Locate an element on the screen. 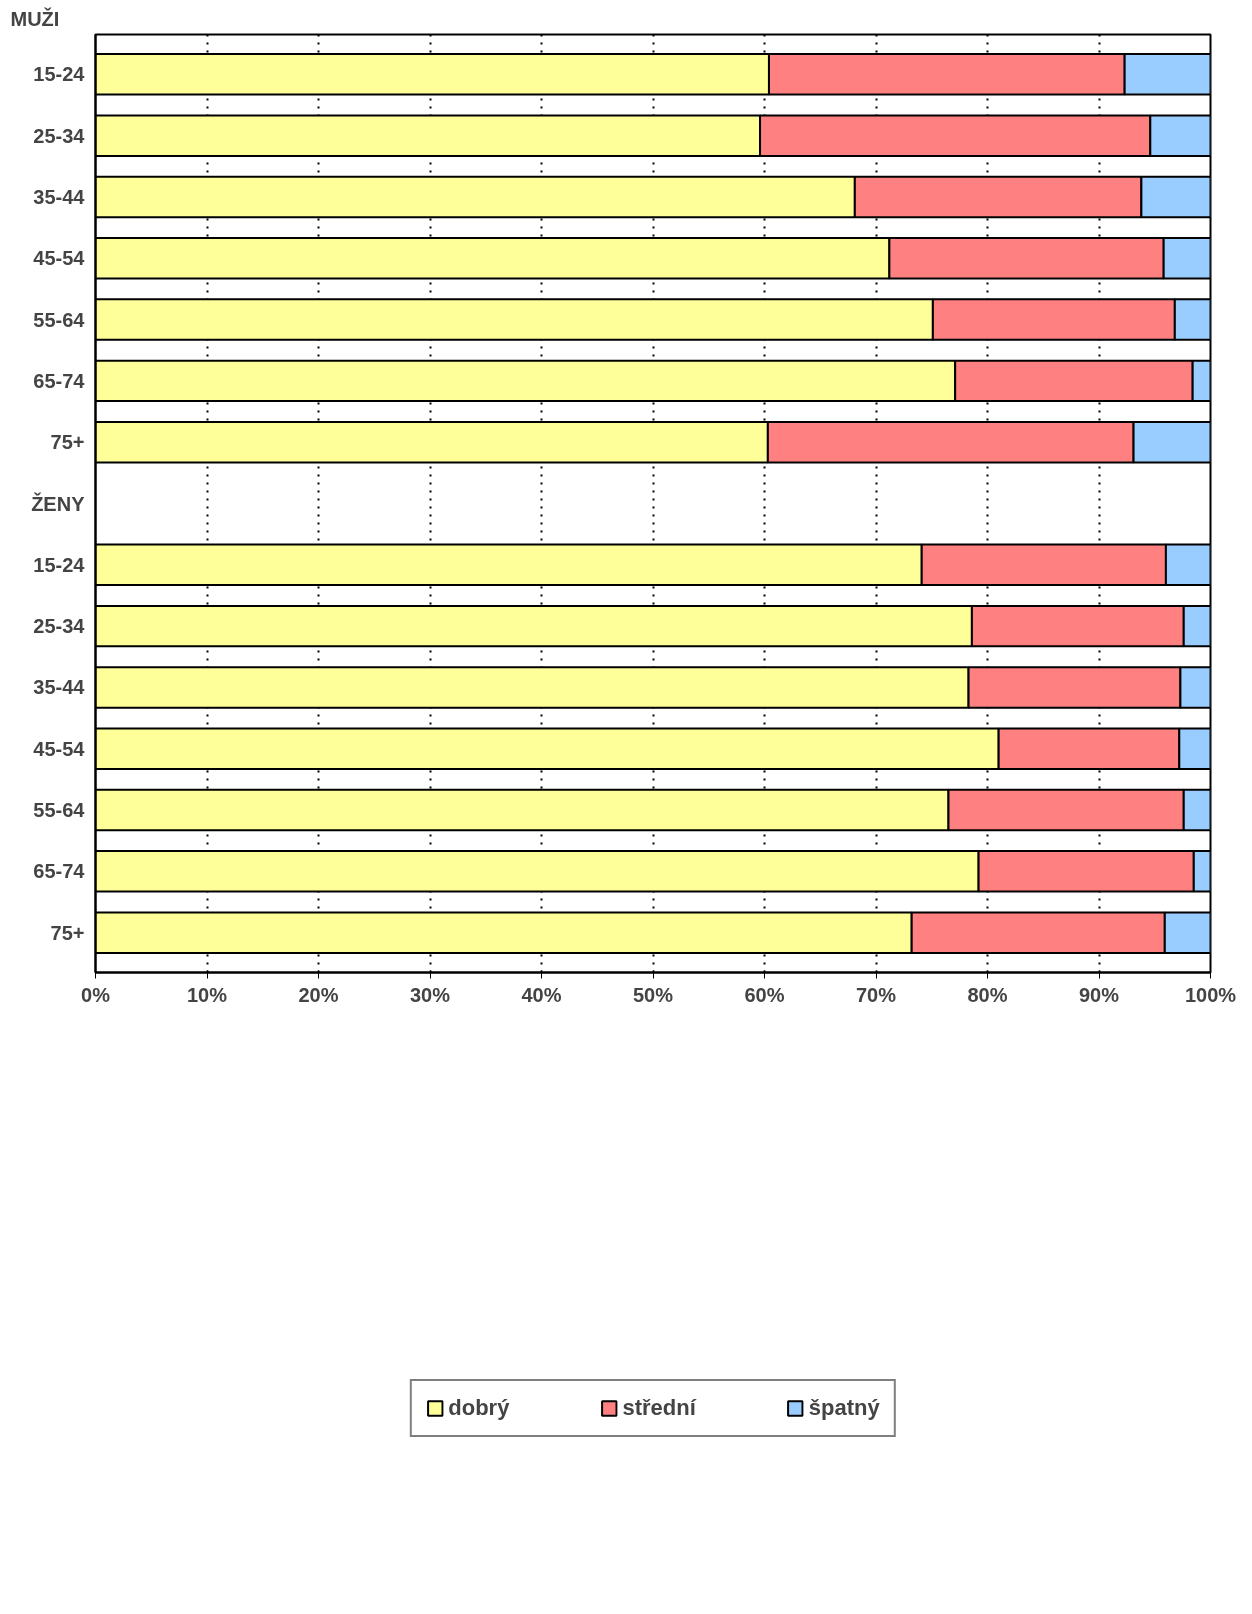  x-tick-label: 30% is located at coordinates (430, 994).